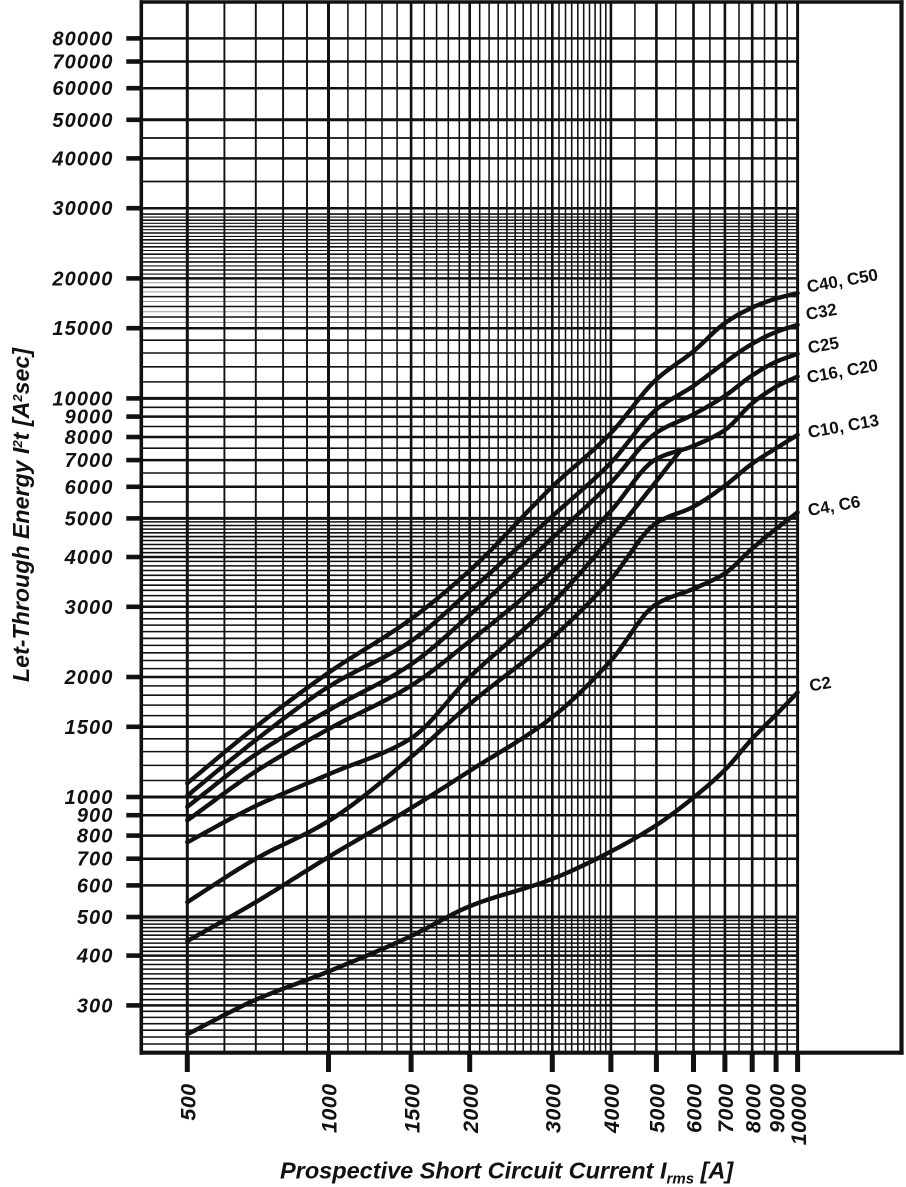  Describe the element at coordinates (95, 957) in the screenshot. I see `svg-text: 400` at that location.